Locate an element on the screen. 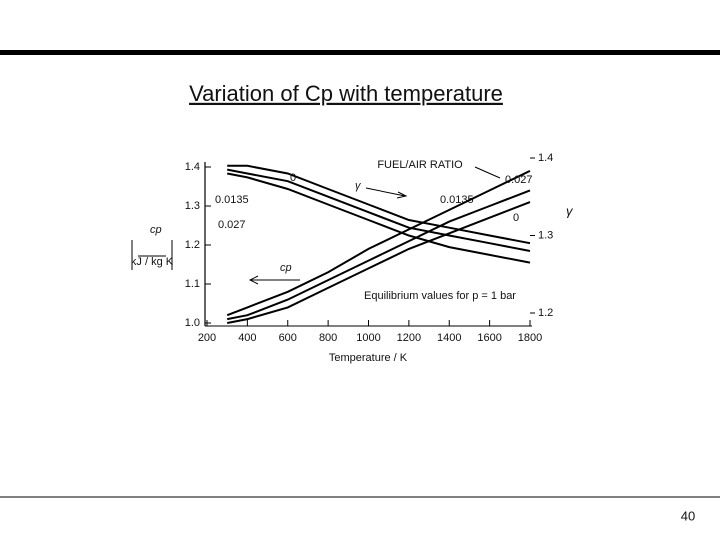 The image size is (720, 540). x-tick-label: 1600 is located at coordinates (489, 338).